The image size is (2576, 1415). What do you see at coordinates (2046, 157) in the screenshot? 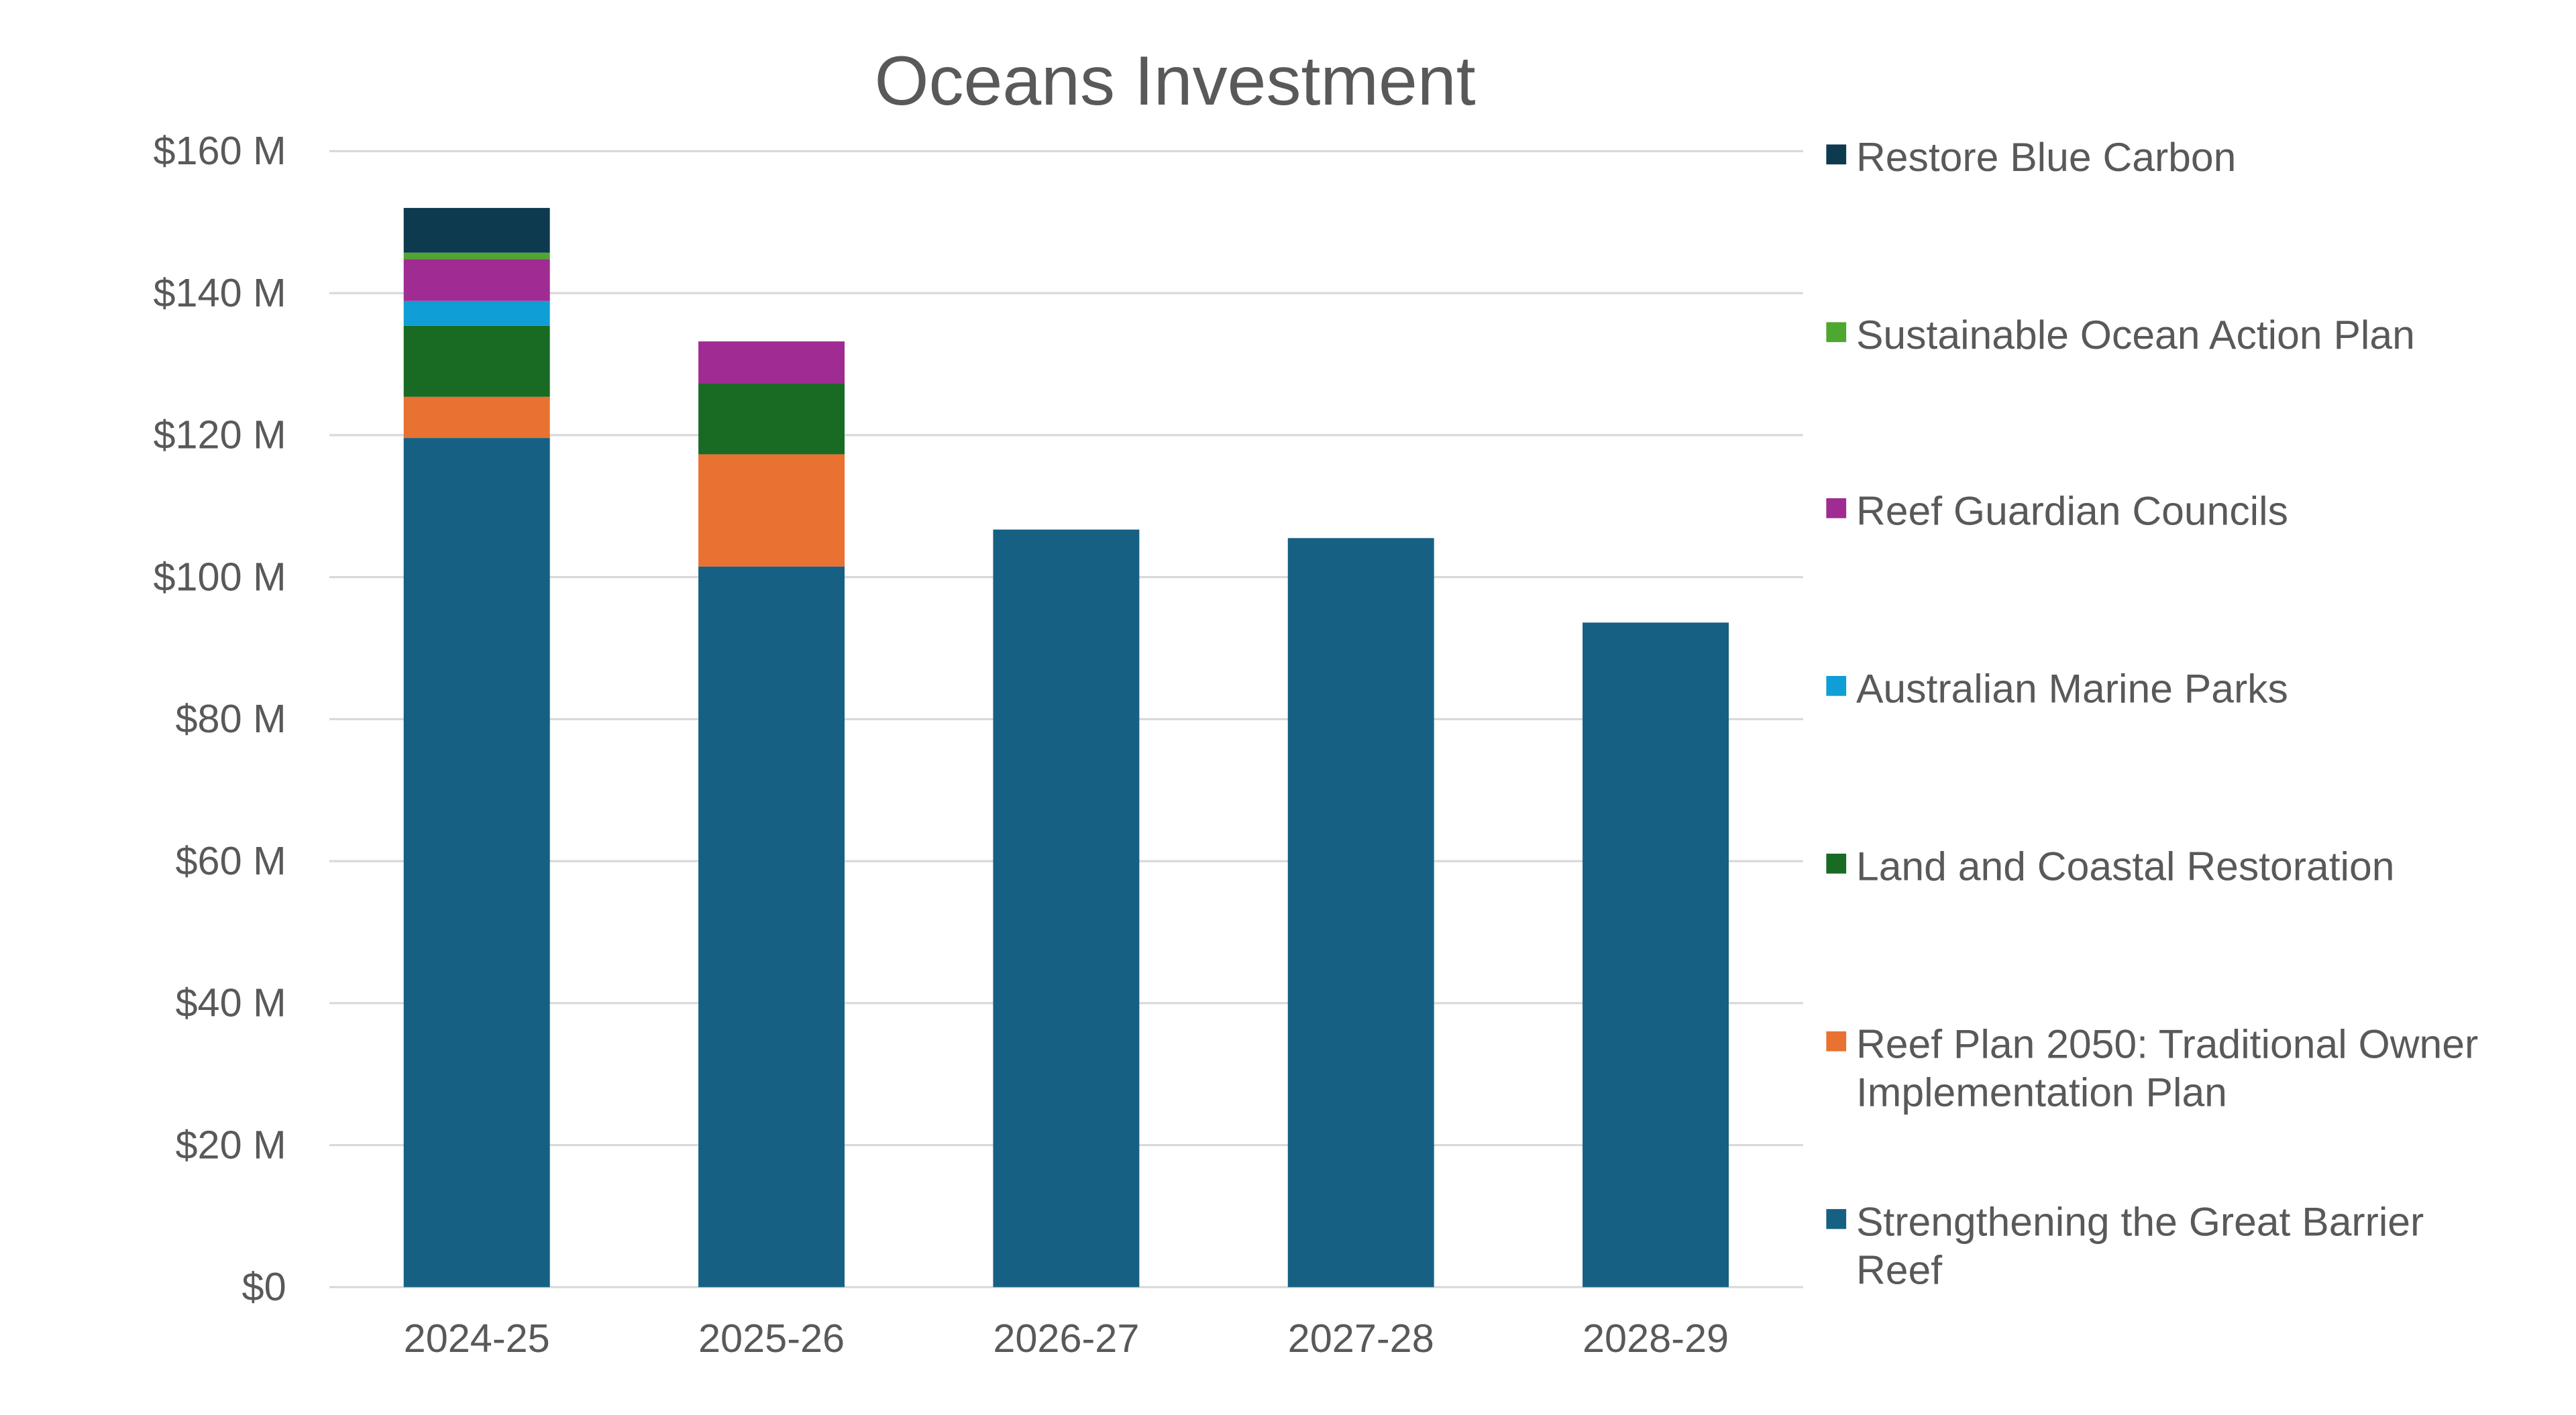
I see `legend-label: Restore Blue Carbon` at bounding box center [2046, 157].